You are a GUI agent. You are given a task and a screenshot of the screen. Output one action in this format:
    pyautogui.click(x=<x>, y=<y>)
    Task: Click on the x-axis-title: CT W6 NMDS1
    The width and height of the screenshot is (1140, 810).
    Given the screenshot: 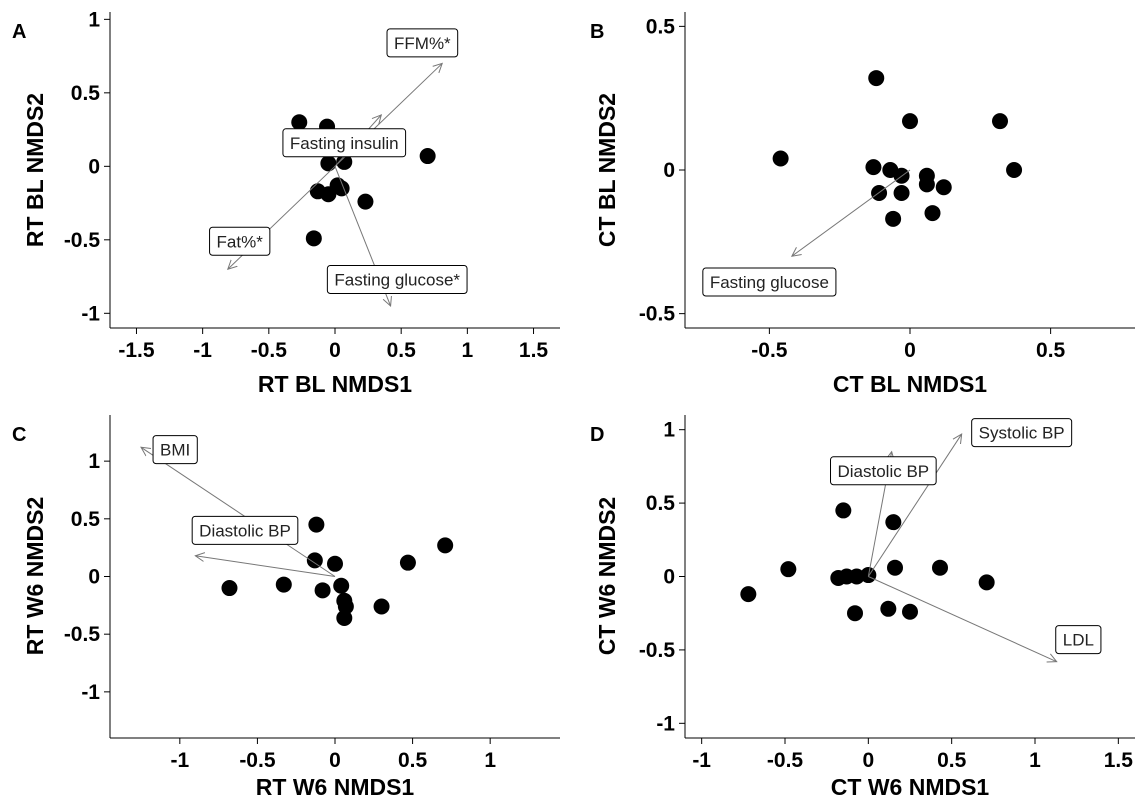 What is the action you would take?
    pyautogui.click(x=910, y=787)
    